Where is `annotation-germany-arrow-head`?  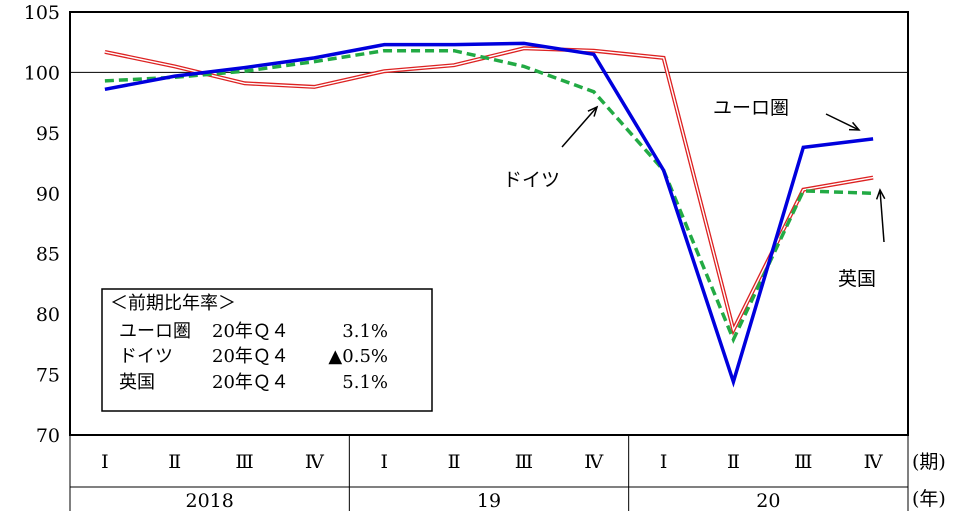 annotation-germany-arrow-head is located at coordinates (593, 111).